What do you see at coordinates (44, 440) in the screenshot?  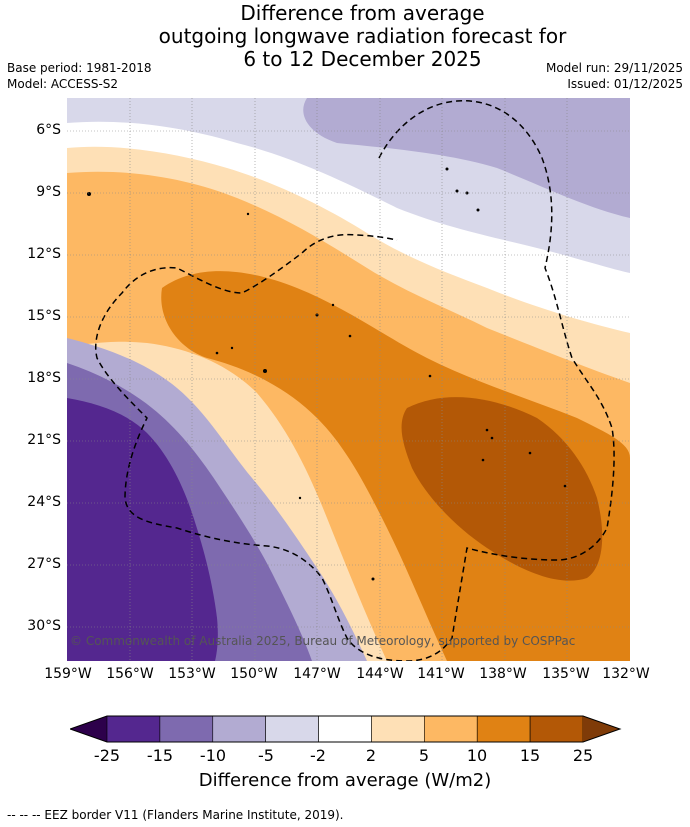 I see `lat-label: 21°S` at bounding box center [44, 440].